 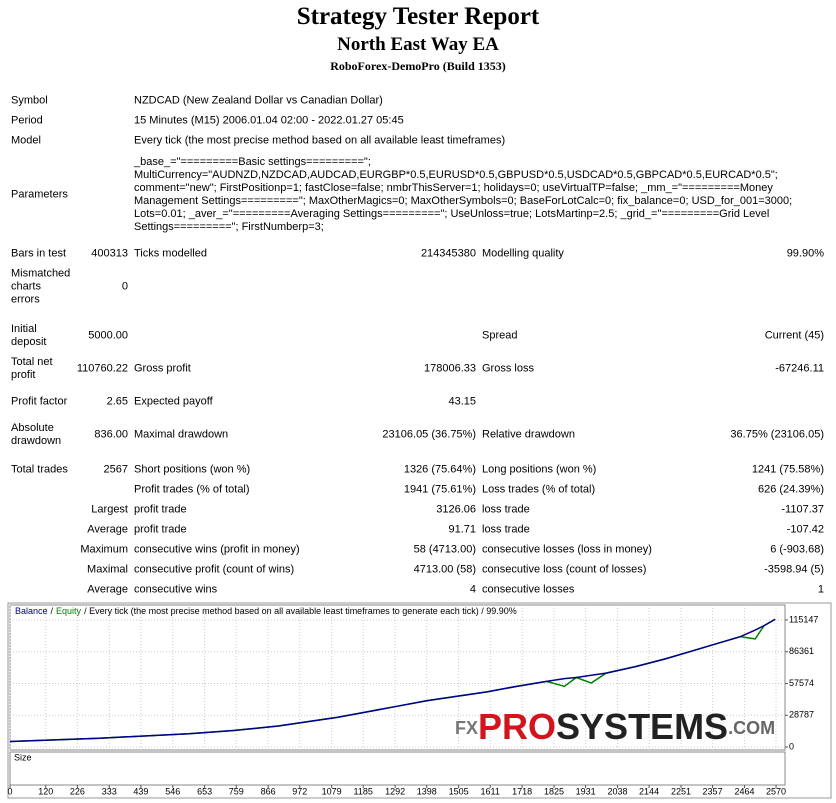 What do you see at coordinates (27, 120) in the screenshot?
I see `info-label: Period` at bounding box center [27, 120].